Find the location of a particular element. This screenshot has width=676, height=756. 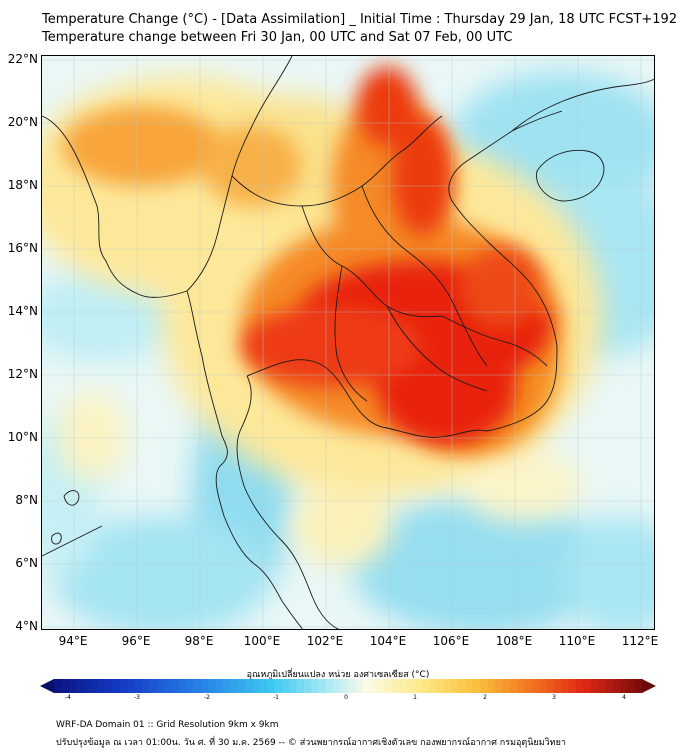

colorbar-min-arrow is located at coordinates (47, 686).